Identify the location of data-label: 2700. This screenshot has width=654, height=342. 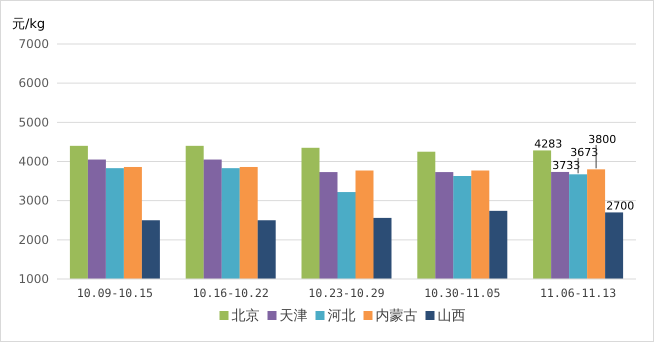
(620, 205).